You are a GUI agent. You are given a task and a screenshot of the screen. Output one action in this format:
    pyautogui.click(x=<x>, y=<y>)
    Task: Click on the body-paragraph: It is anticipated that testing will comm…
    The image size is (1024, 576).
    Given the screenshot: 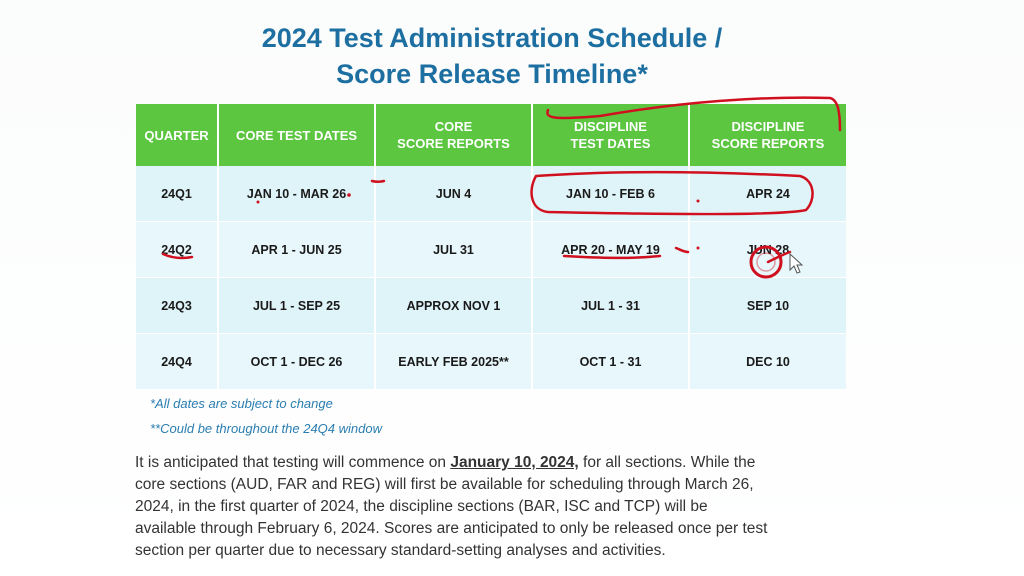 What is the action you would take?
    pyautogui.click(x=505, y=507)
    